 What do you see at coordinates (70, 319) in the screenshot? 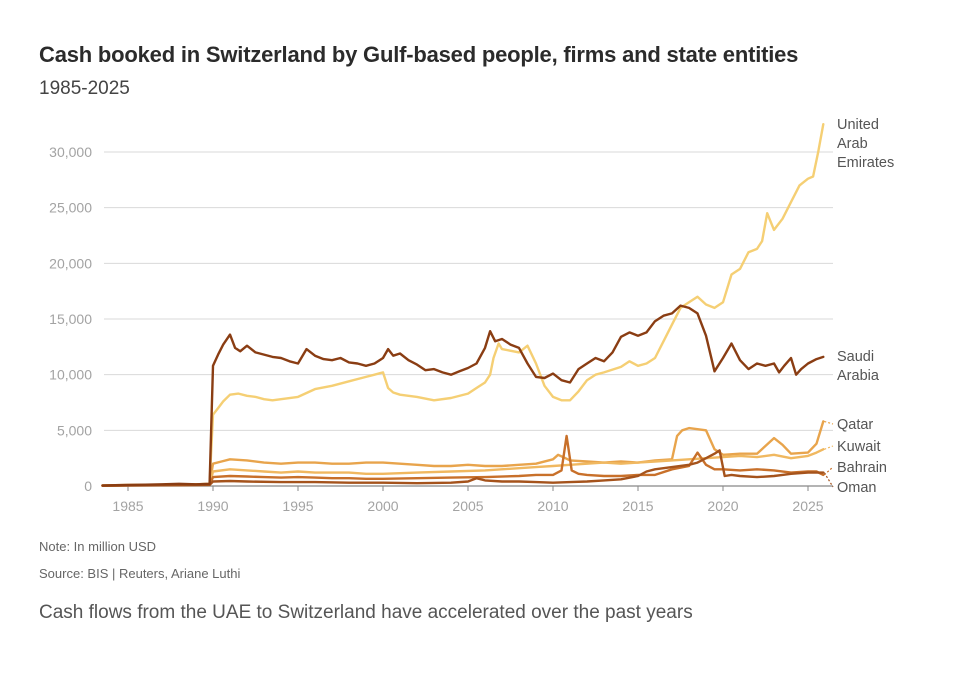
I see `y-tick-label: 15,000` at bounding box center [70, 319].